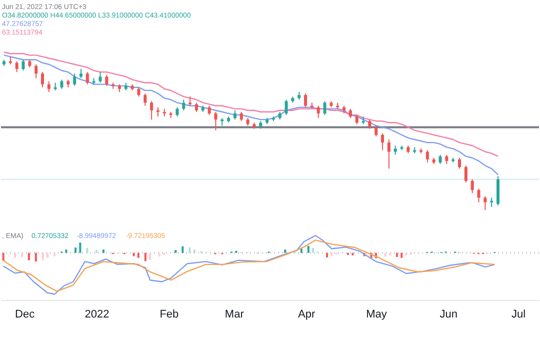 The height and width of the screenshot is (340, 540). What do you see at coordinates (169, 314) in the screenshot?
I see `x-tick-label: Feb` at bounding box center [169, 314].